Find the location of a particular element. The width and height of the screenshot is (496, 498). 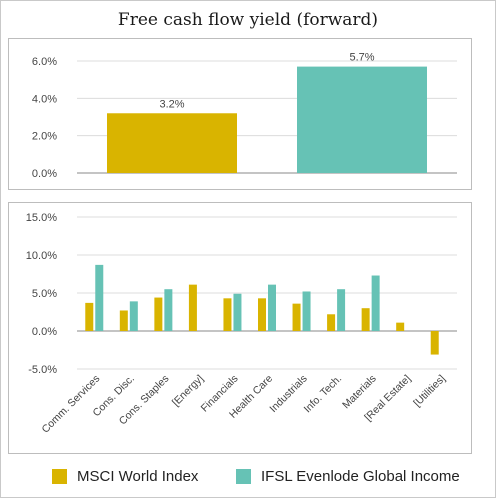

y-tick-label: 4.0% is located at coordinates (44, 99).